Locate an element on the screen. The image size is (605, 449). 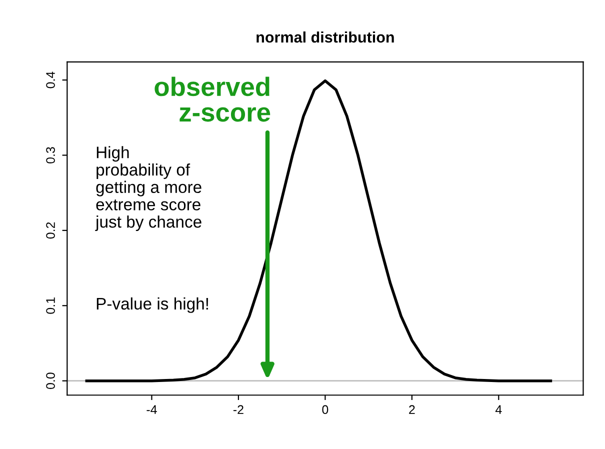
x-tick-label: -4 is located at coordinates (151, 409).